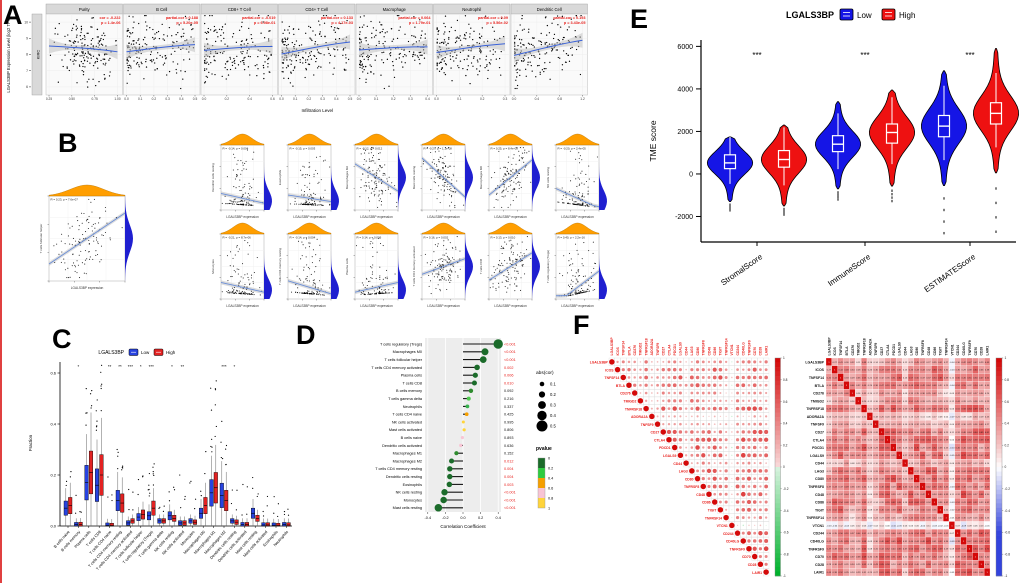  Describe the element at coordinates (864, 378) in the screenshot. I see `svg-text: 0.55` at that location.